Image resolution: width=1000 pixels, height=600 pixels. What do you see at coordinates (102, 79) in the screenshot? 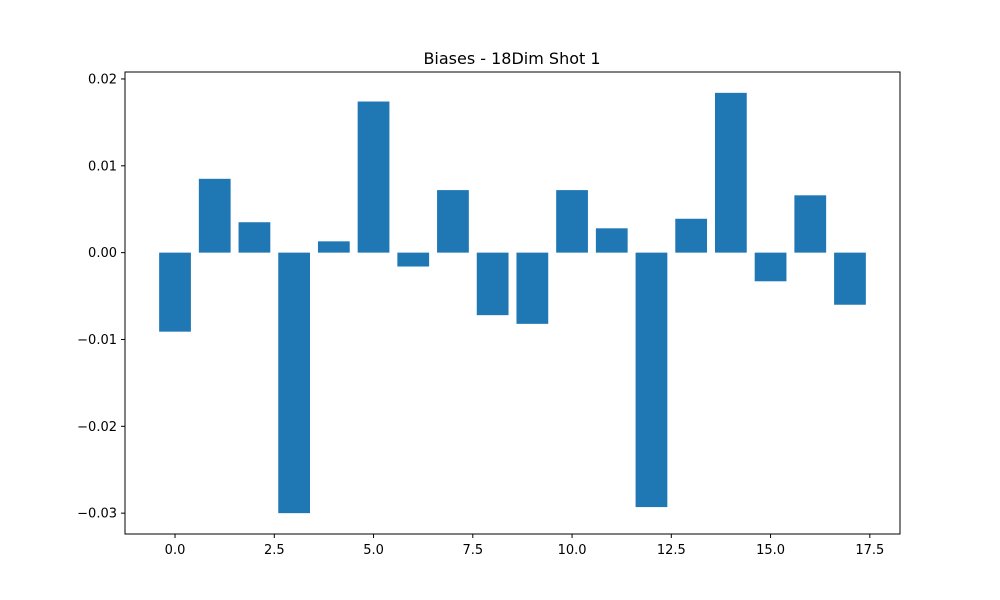
I see `y-tick-label: 0.02` at bounding box center [102, 79].